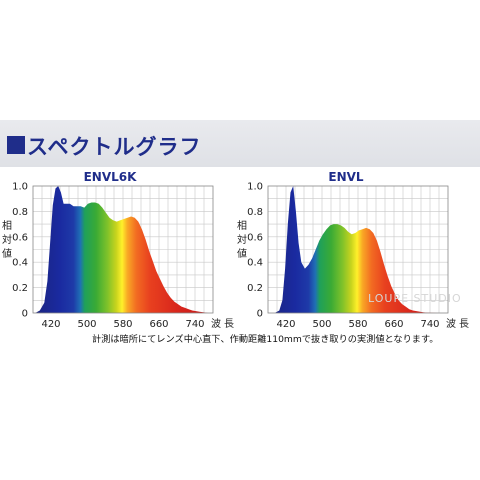 The width and height of the screenshot is (480, 480). Describe the element at coordinates (346, 177) in the screenshot. I see `chart-title: ENVL` at that location.